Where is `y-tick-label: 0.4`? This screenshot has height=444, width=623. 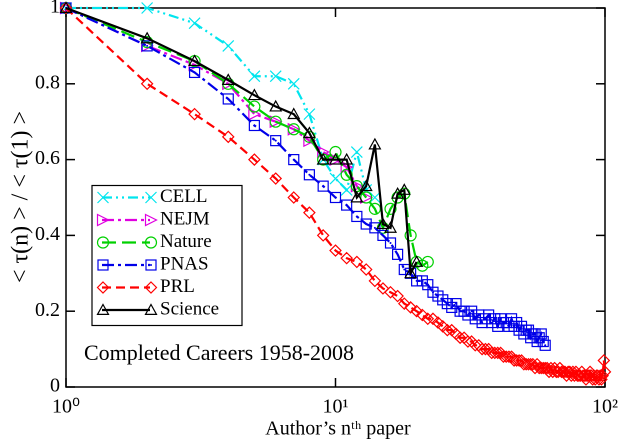 y-tick-label: 0.4 is located at coordinates (47, 234).